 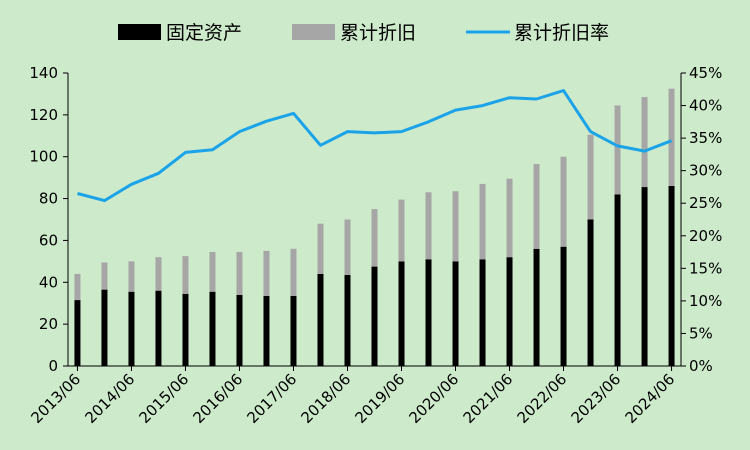 I want to click on x-tick-label: 2017/06, so click(x=272, y=398).